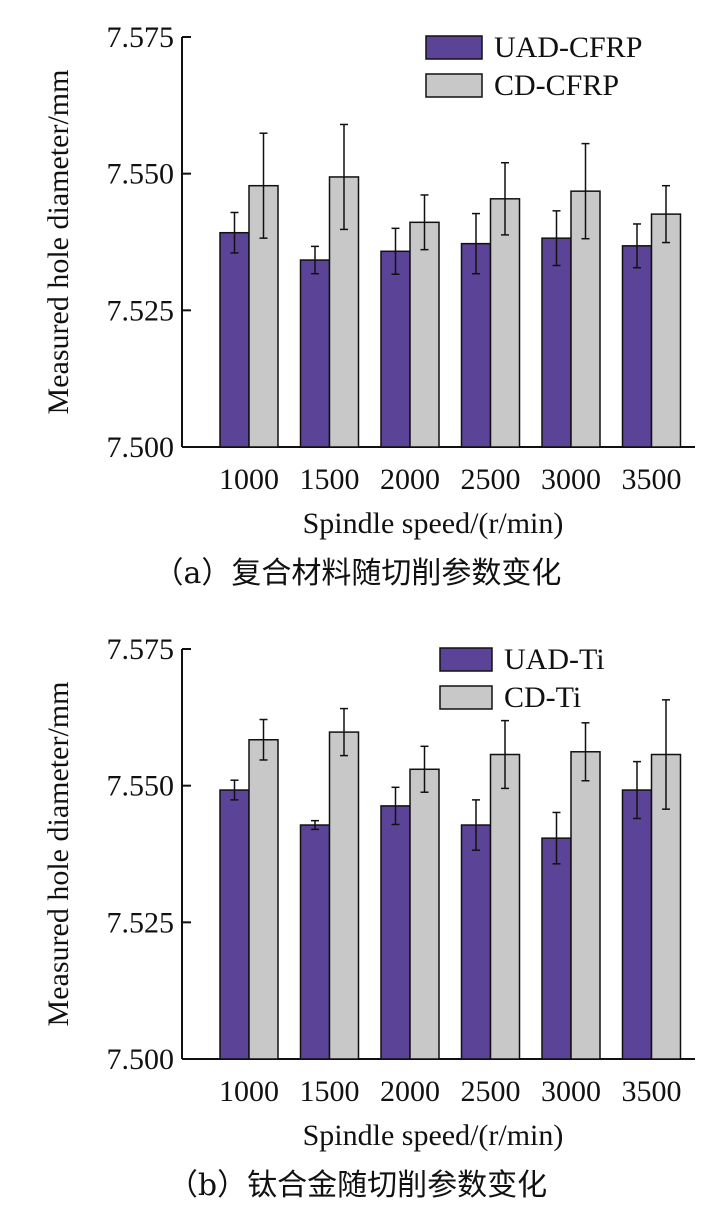 This screenshot has height=1227, width=715. What do you see at coordinates (652, 1091) in the screenshot?
I see `chart-b-x-tick-label: 3500` at bounding box center [652, 1091].